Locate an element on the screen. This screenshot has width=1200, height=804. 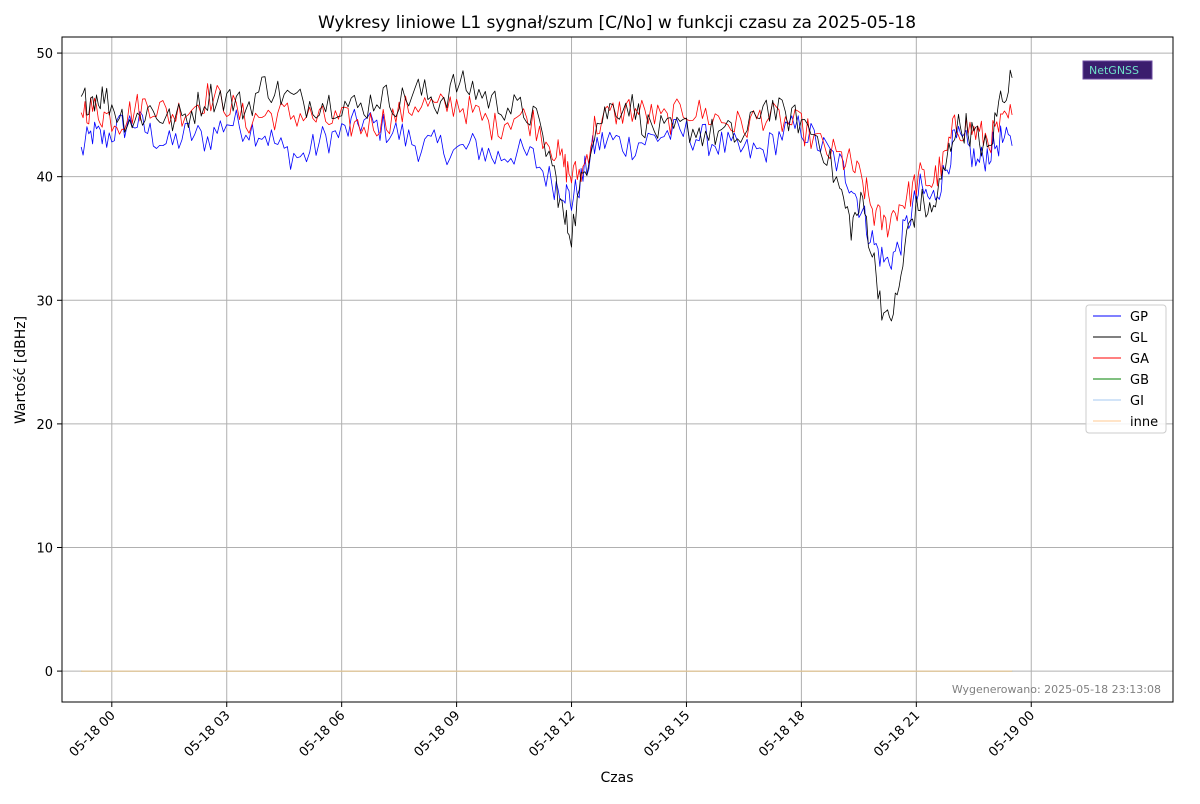
netgnss-logo: NetGNSS is located at coordinates (1117, 70).